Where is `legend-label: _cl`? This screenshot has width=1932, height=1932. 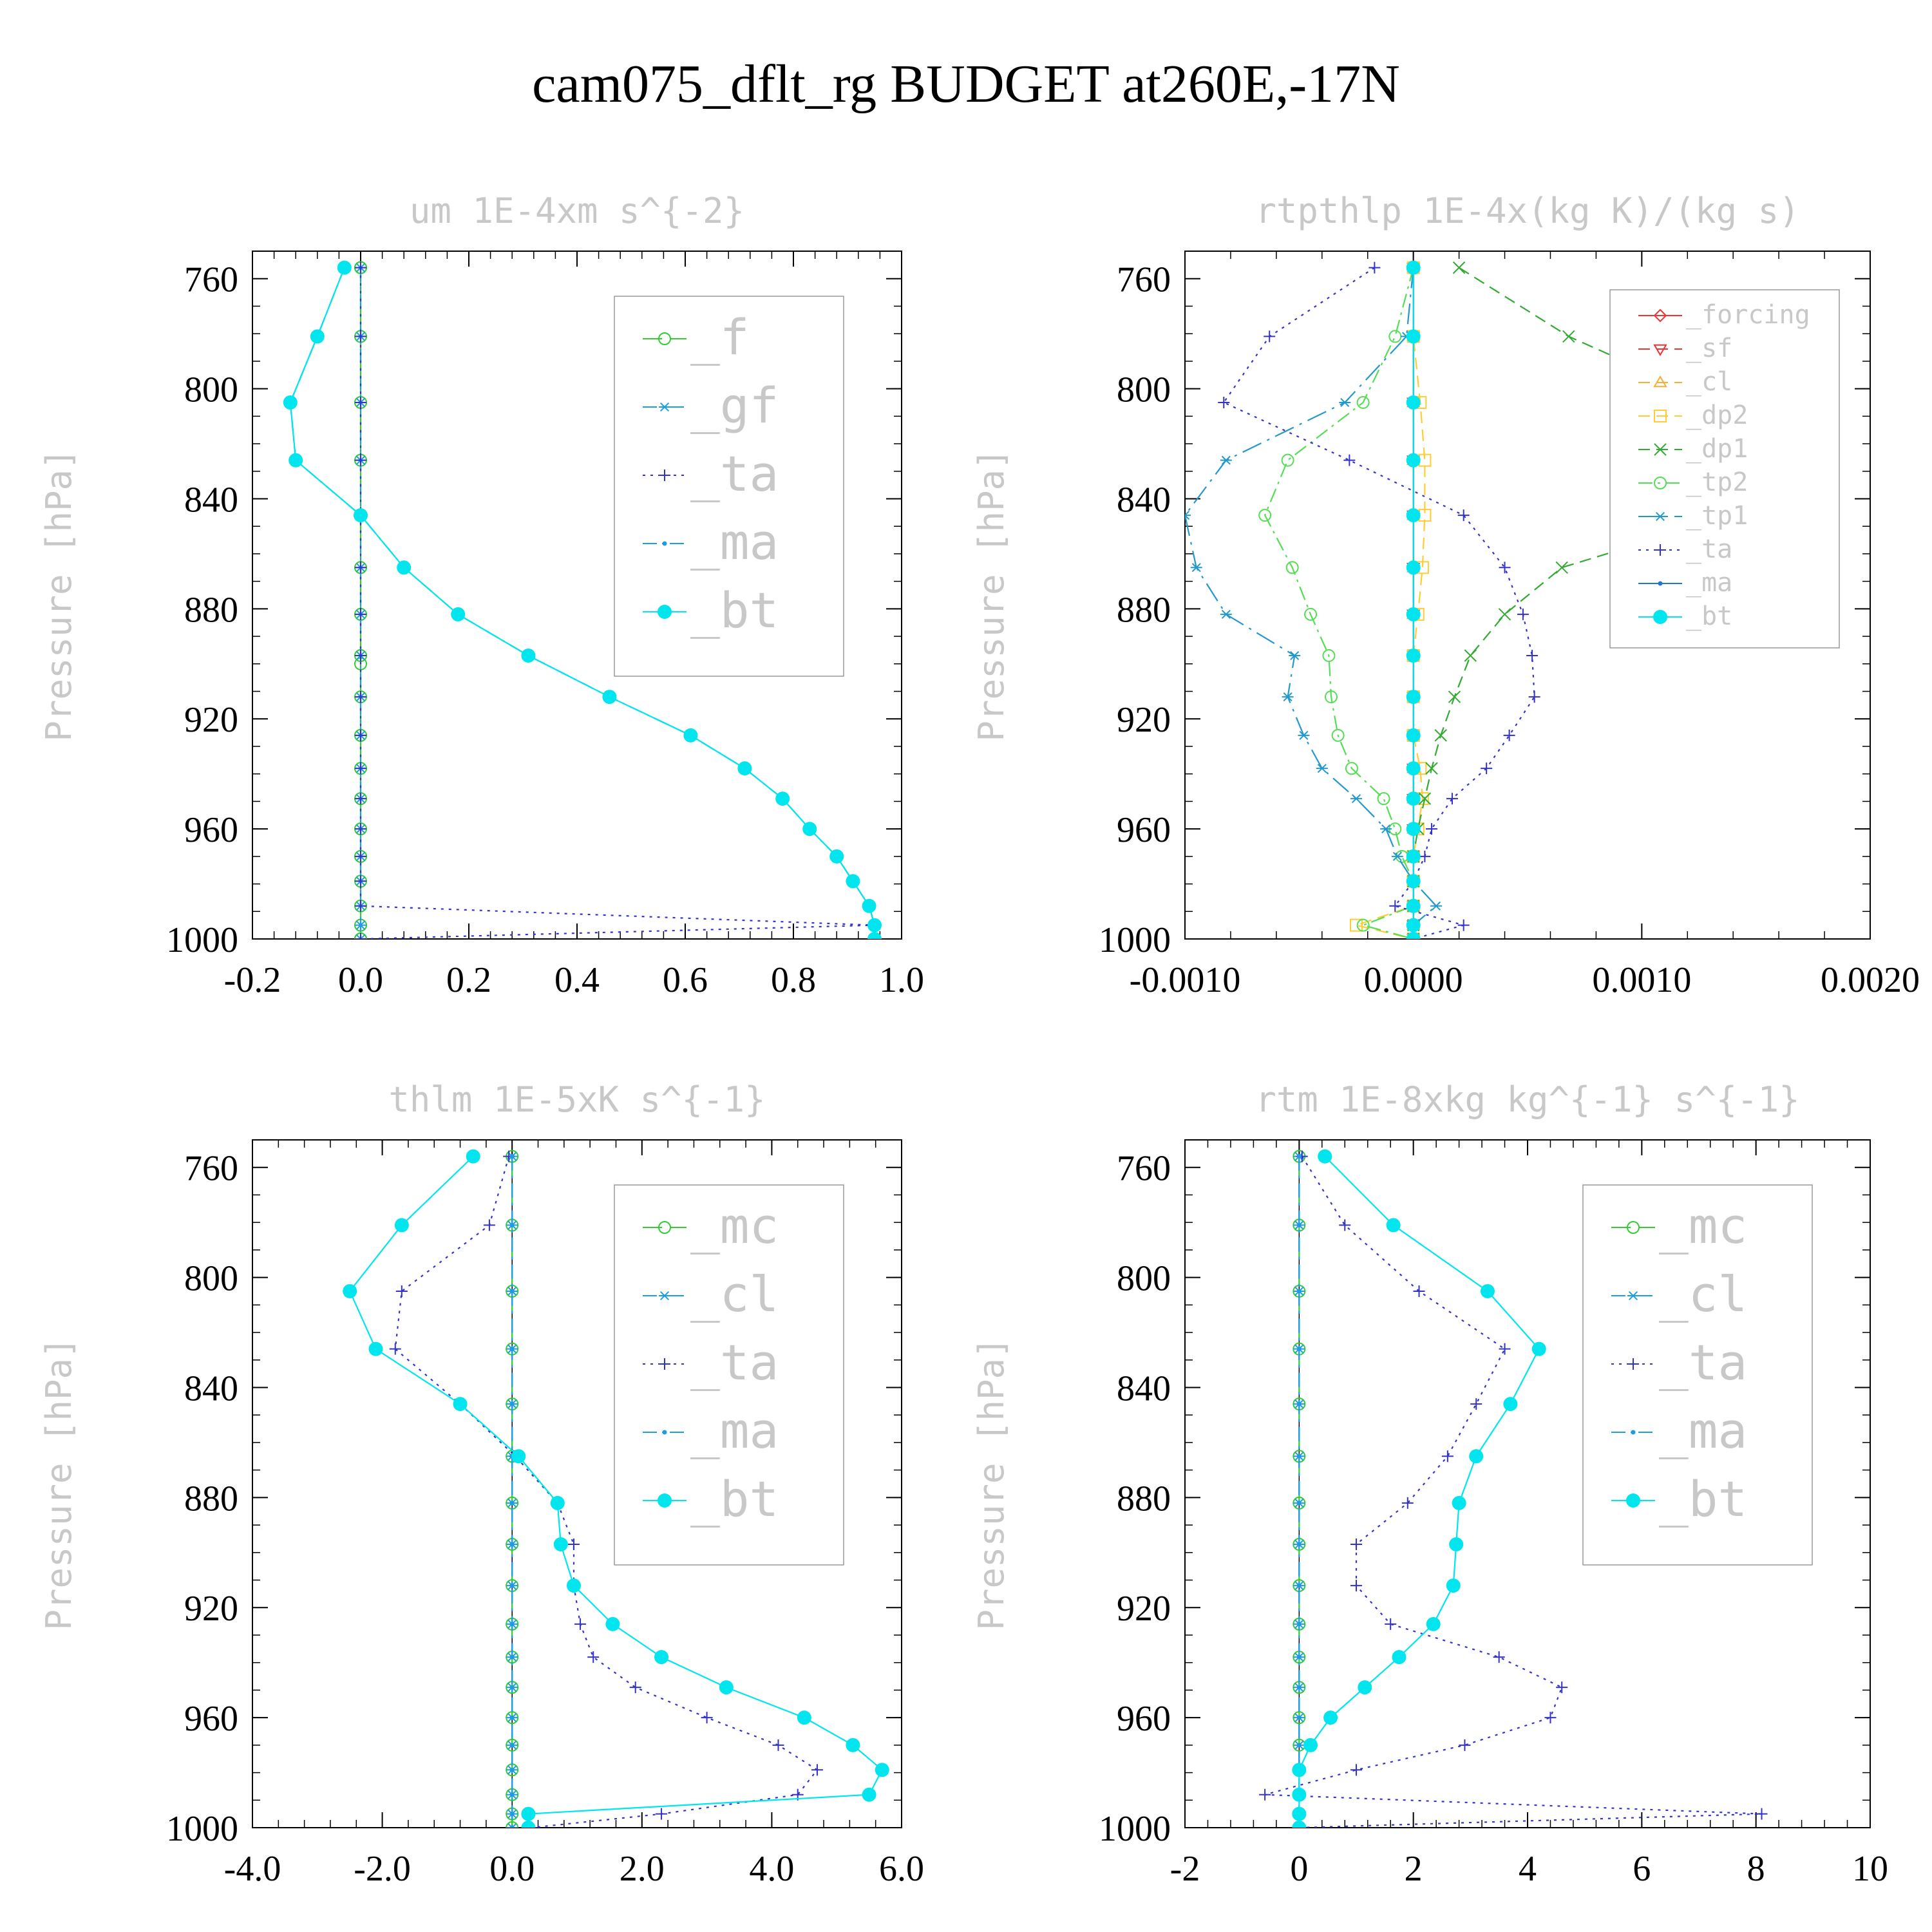 legend-label: _cl is located at coordinates (1709, 382).